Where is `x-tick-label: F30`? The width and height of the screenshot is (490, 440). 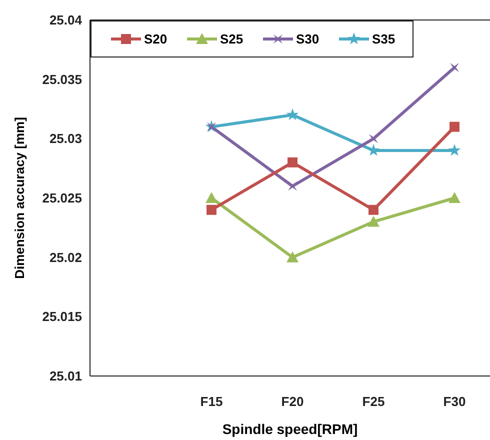
x-tick-label: F30 is located at coordinates (454, 401).